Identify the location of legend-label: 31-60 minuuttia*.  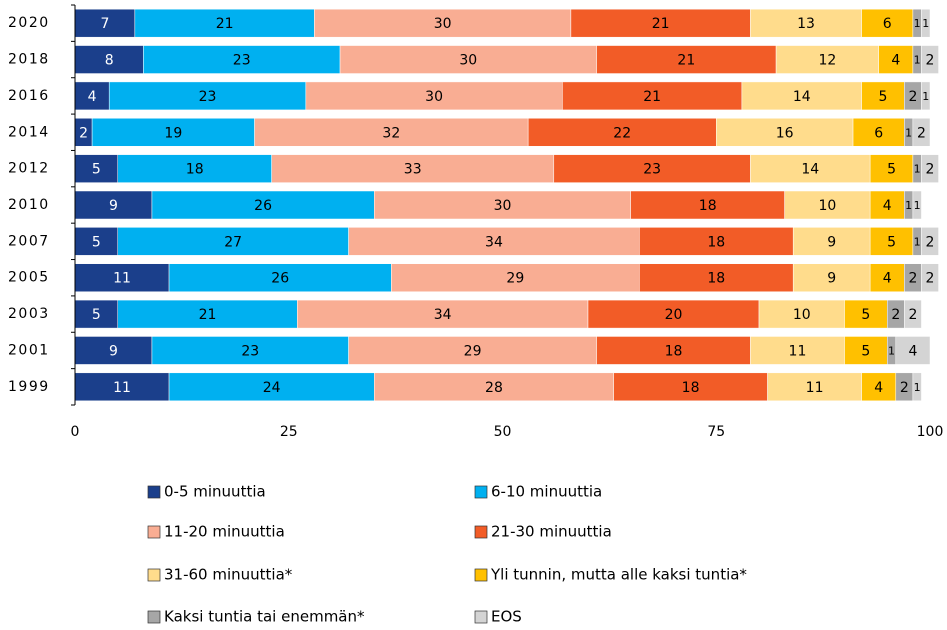
(228, 575).